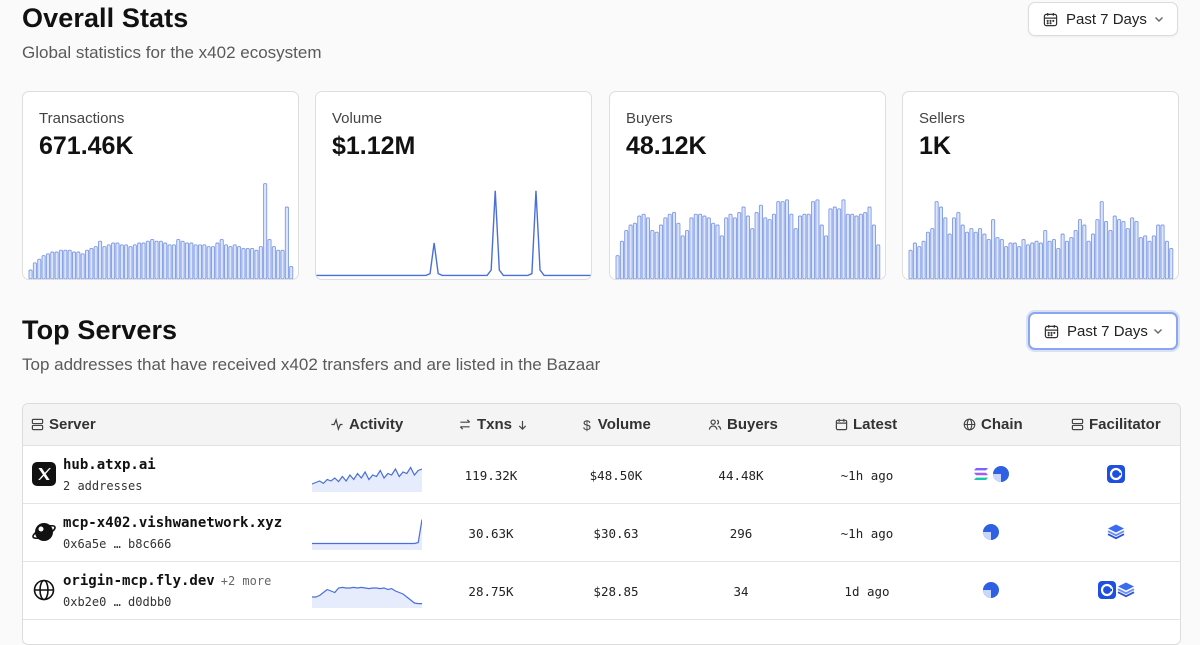  What do you see at coordinates (167, 581) in the screenshot?
I see `server-name: origin-mcp.fly.dev +2 more` at bounding box center [167, 581].